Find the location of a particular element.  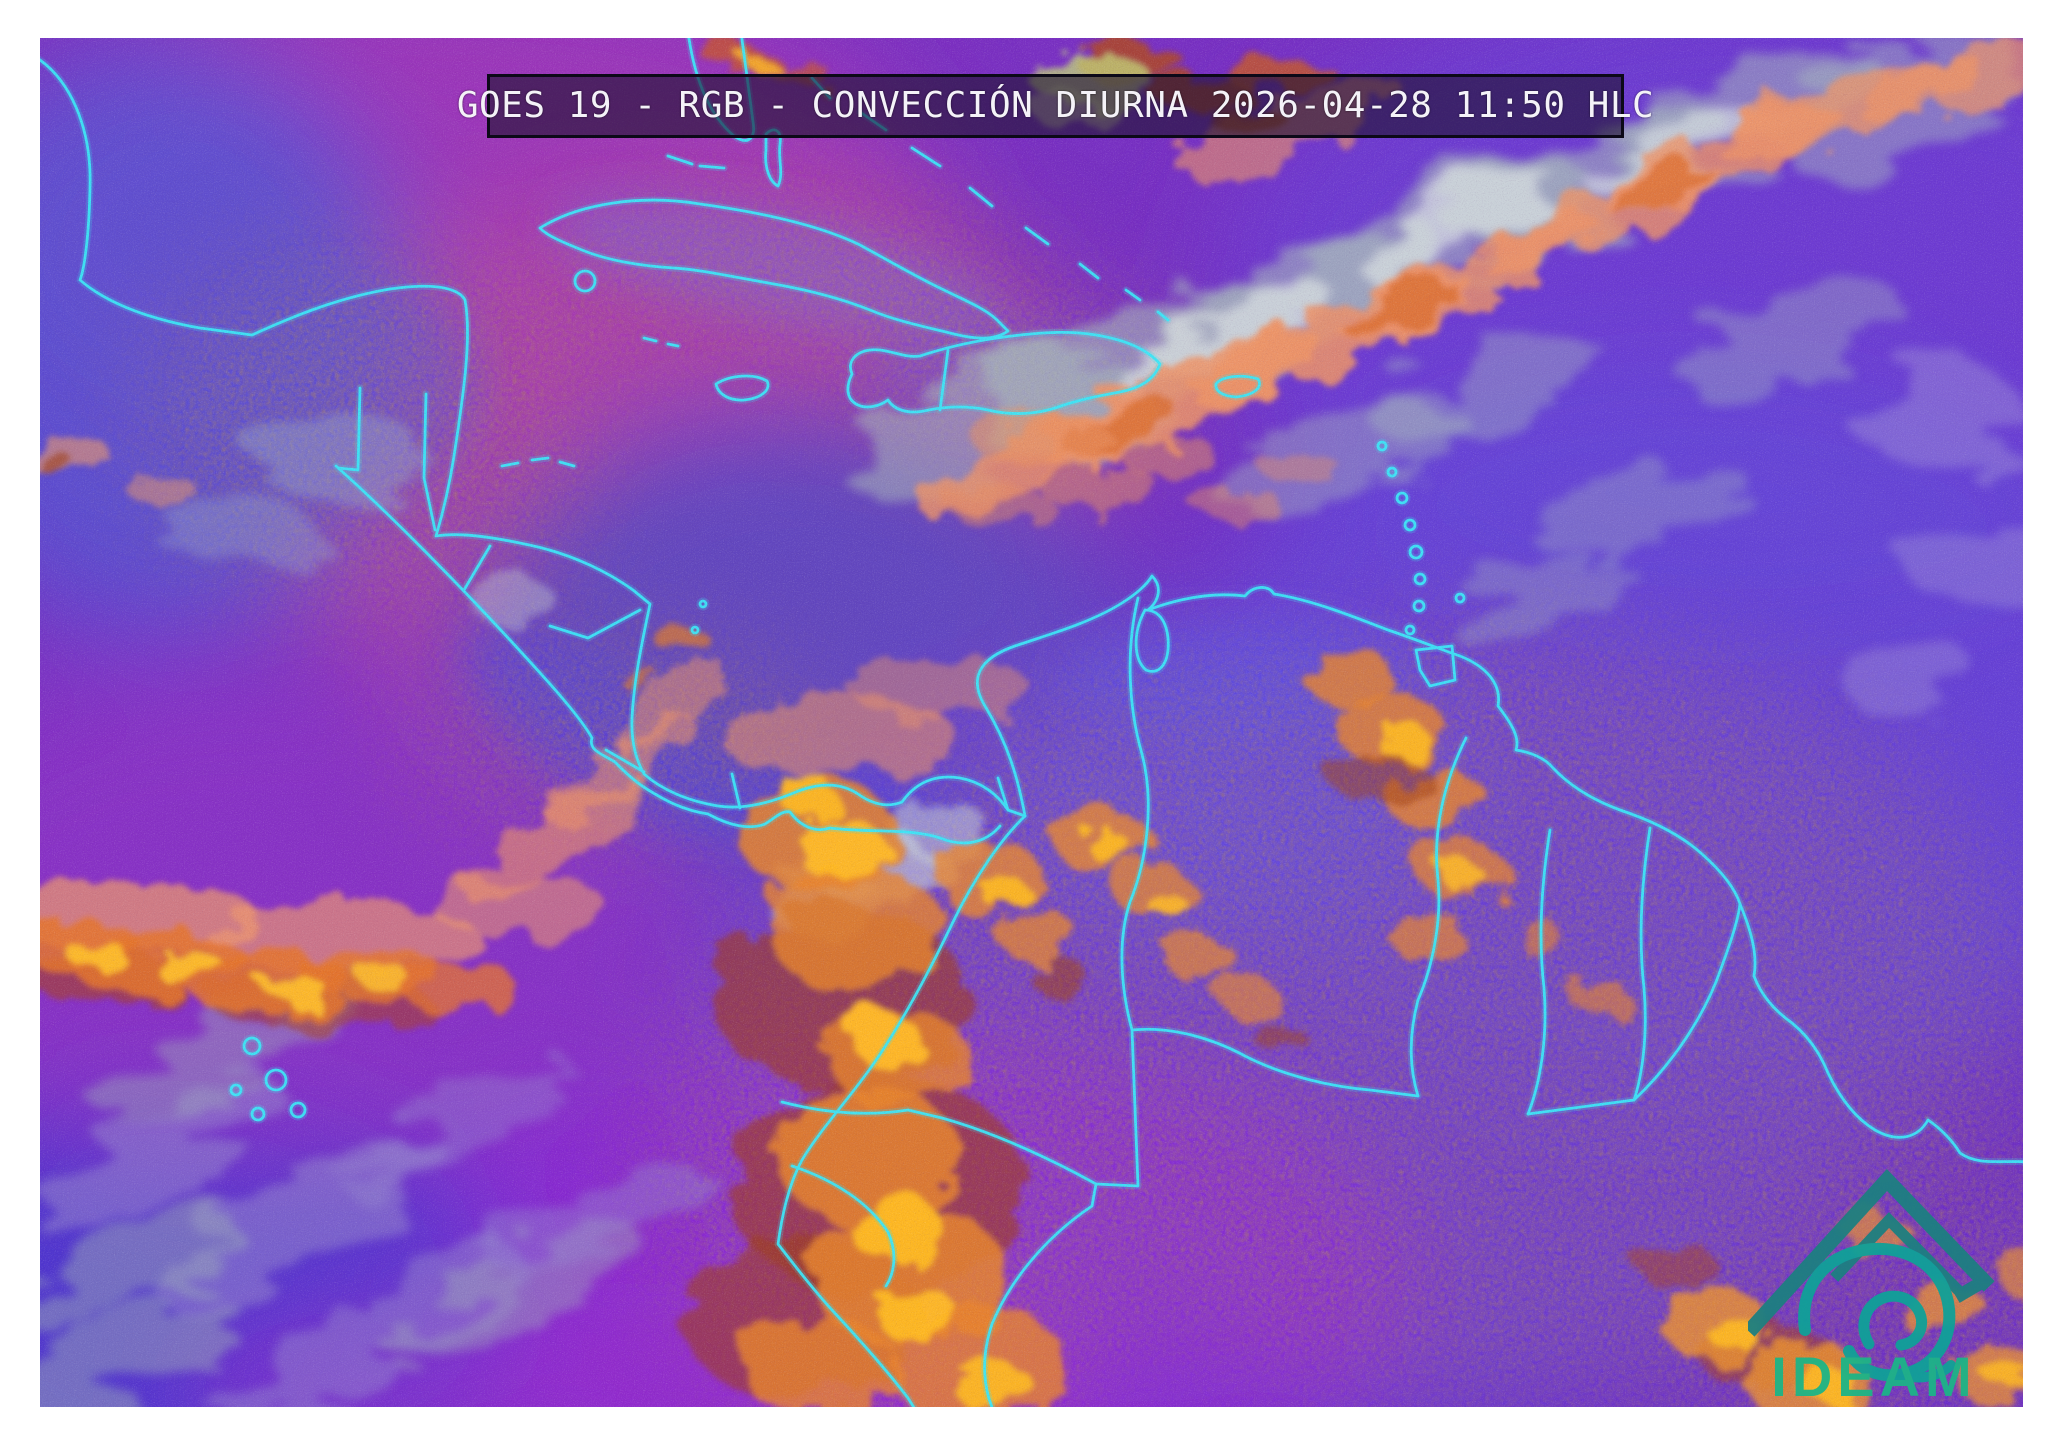

ideam-logo-text: IDEAM is located at coordinates (1873, 1375).